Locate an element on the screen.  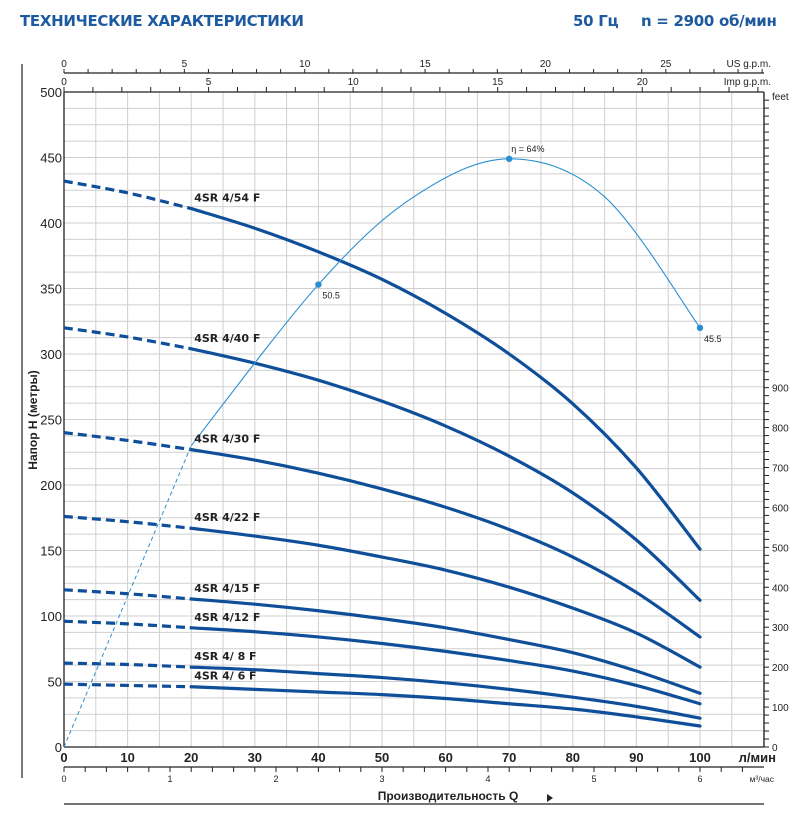
pump-curve-label: 4SR 4/30 F is located at coordinates (227, 439).